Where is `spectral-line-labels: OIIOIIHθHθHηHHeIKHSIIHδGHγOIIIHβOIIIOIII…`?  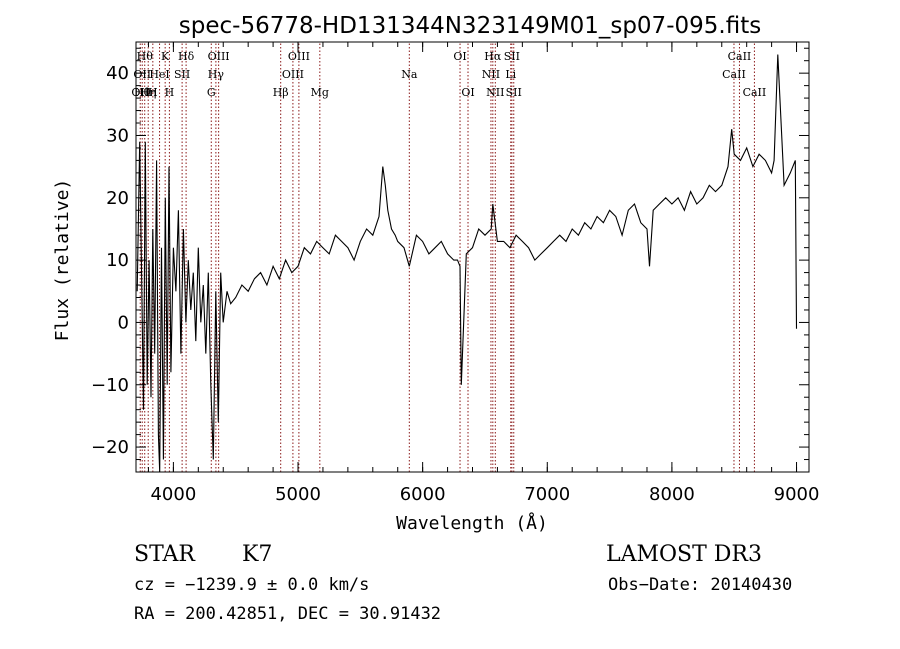 spectral-line-labels: OIIOIIHθHθHηHHeIKHSIIHδGHγOIIIHβOIIIOIII… is located at coordinates (448, 74).